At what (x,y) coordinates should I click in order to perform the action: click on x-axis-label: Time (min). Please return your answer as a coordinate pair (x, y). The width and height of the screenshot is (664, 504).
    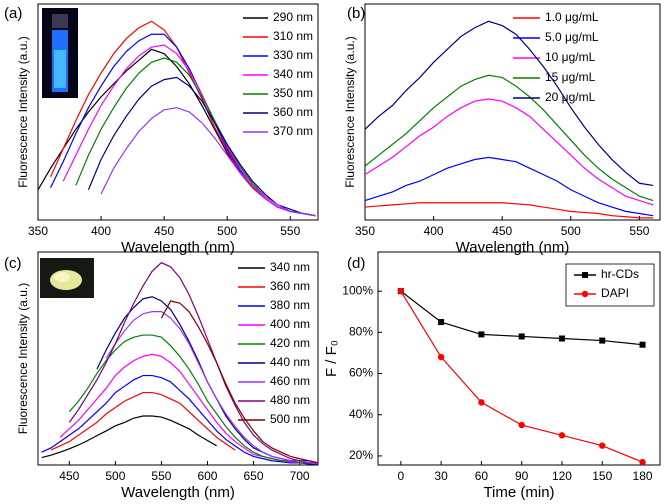
    Looking at the image, I should click on (518, 492).